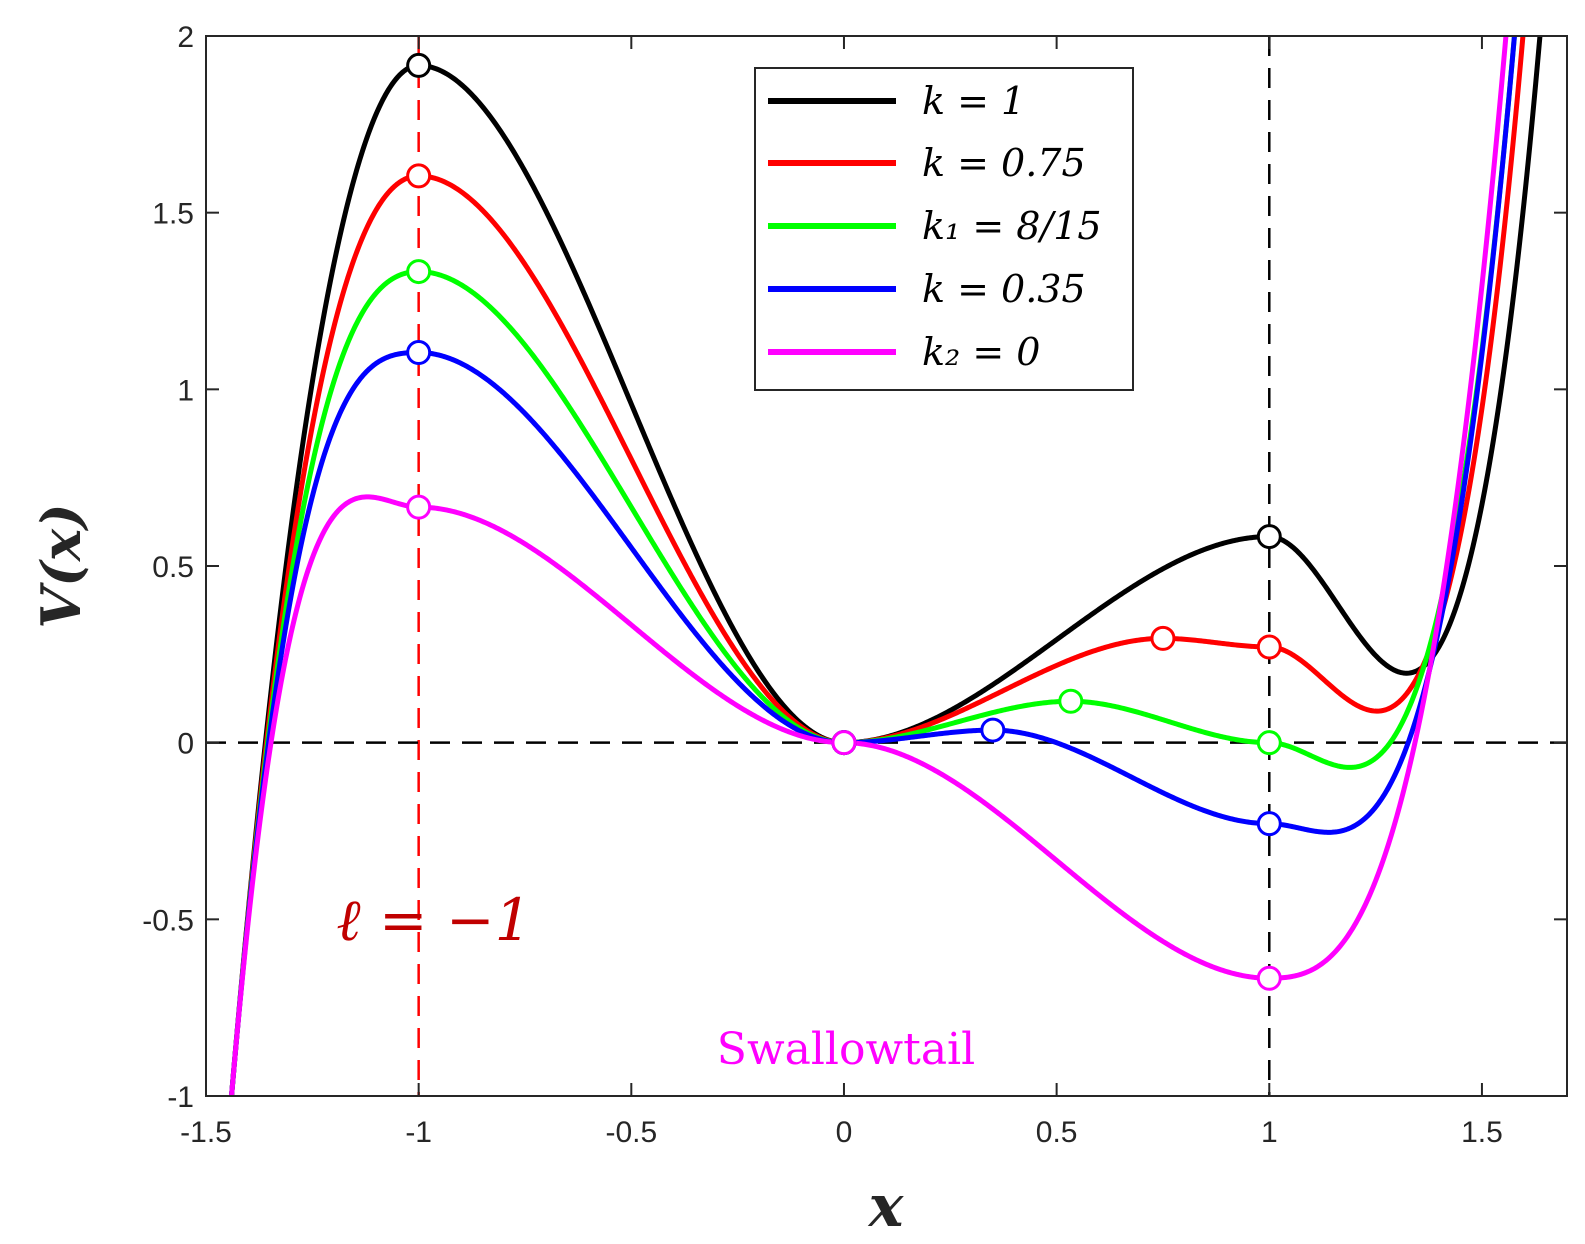  I want to click on x-tick-label-5: 1, so click(1269, 1132).